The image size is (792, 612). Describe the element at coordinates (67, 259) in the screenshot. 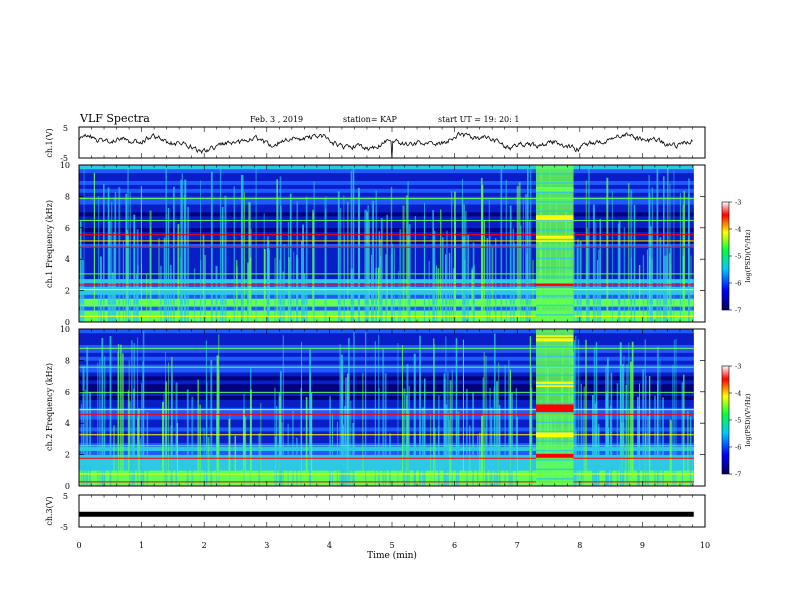

I see `y-tick-label: 4` at that location.